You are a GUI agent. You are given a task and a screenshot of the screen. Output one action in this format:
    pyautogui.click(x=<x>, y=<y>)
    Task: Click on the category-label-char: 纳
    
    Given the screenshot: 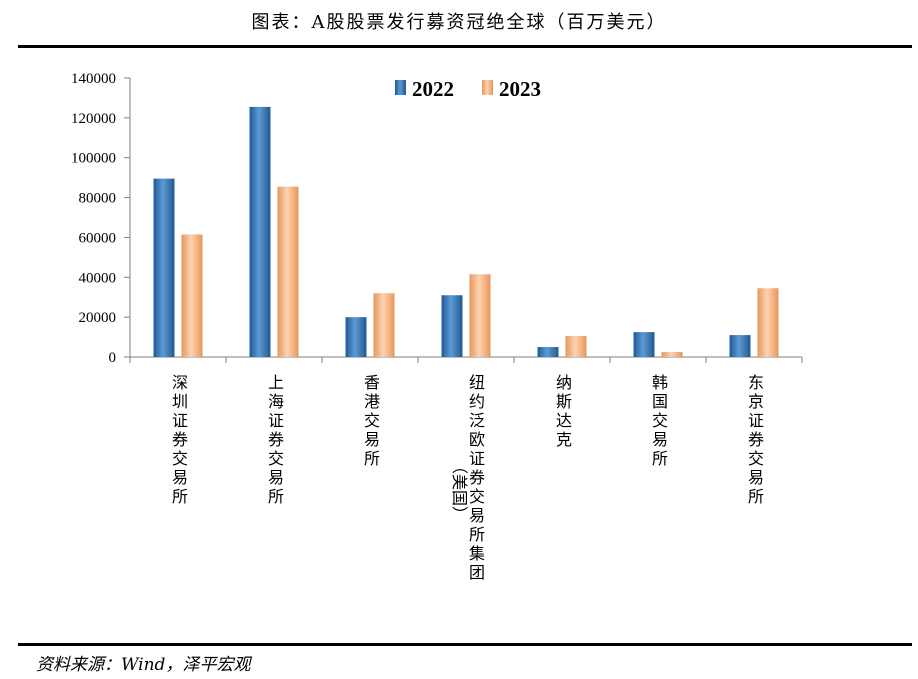 What is the action you would take?
    pyautogui.click(x=564, y=382)
    